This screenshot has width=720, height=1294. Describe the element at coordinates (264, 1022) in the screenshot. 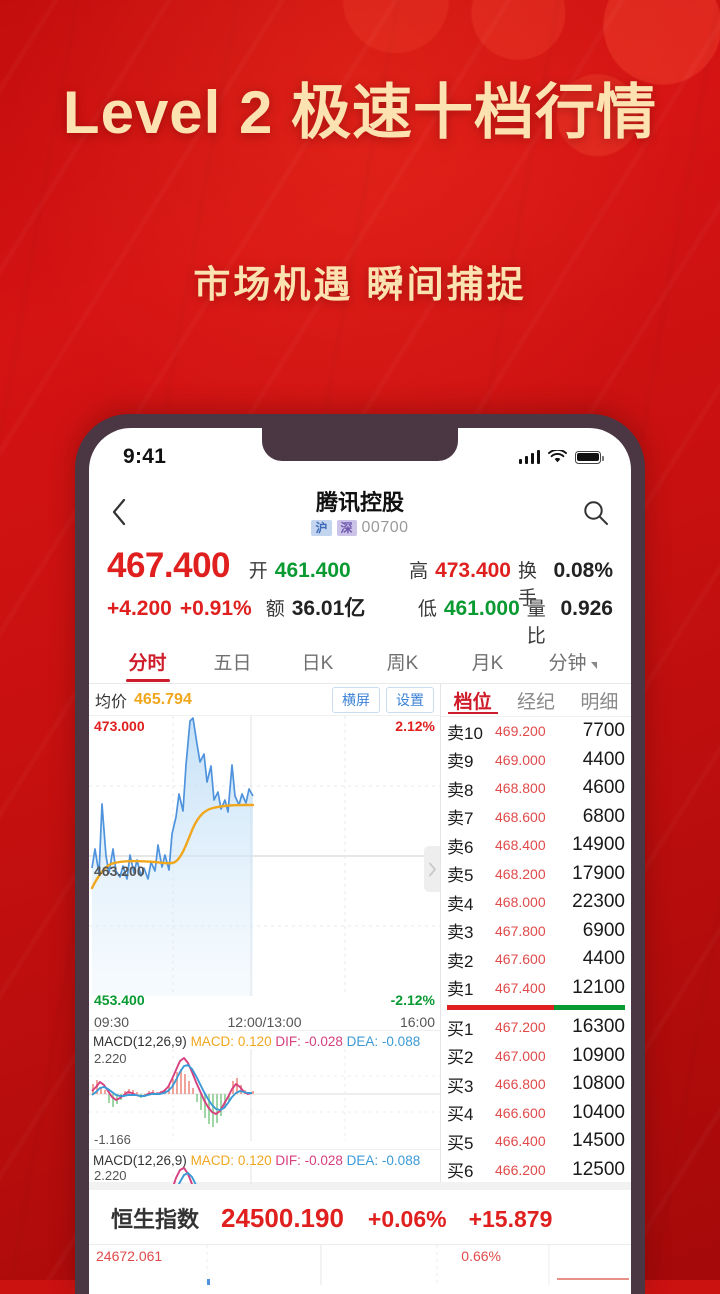

I see `chart-time-axis: 09:30 12:00/13:00 16:00` at that location.